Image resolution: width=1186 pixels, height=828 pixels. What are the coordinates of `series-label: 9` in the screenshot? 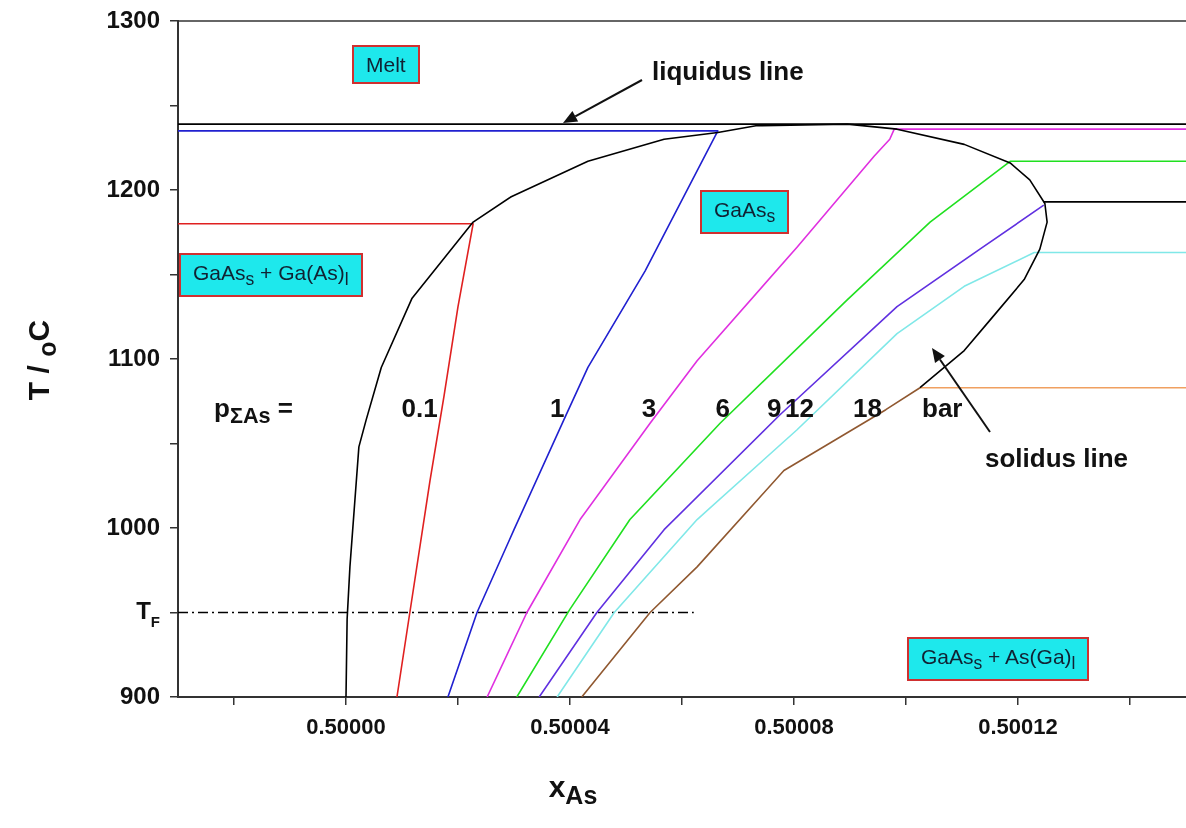 It's located at (774, 407).